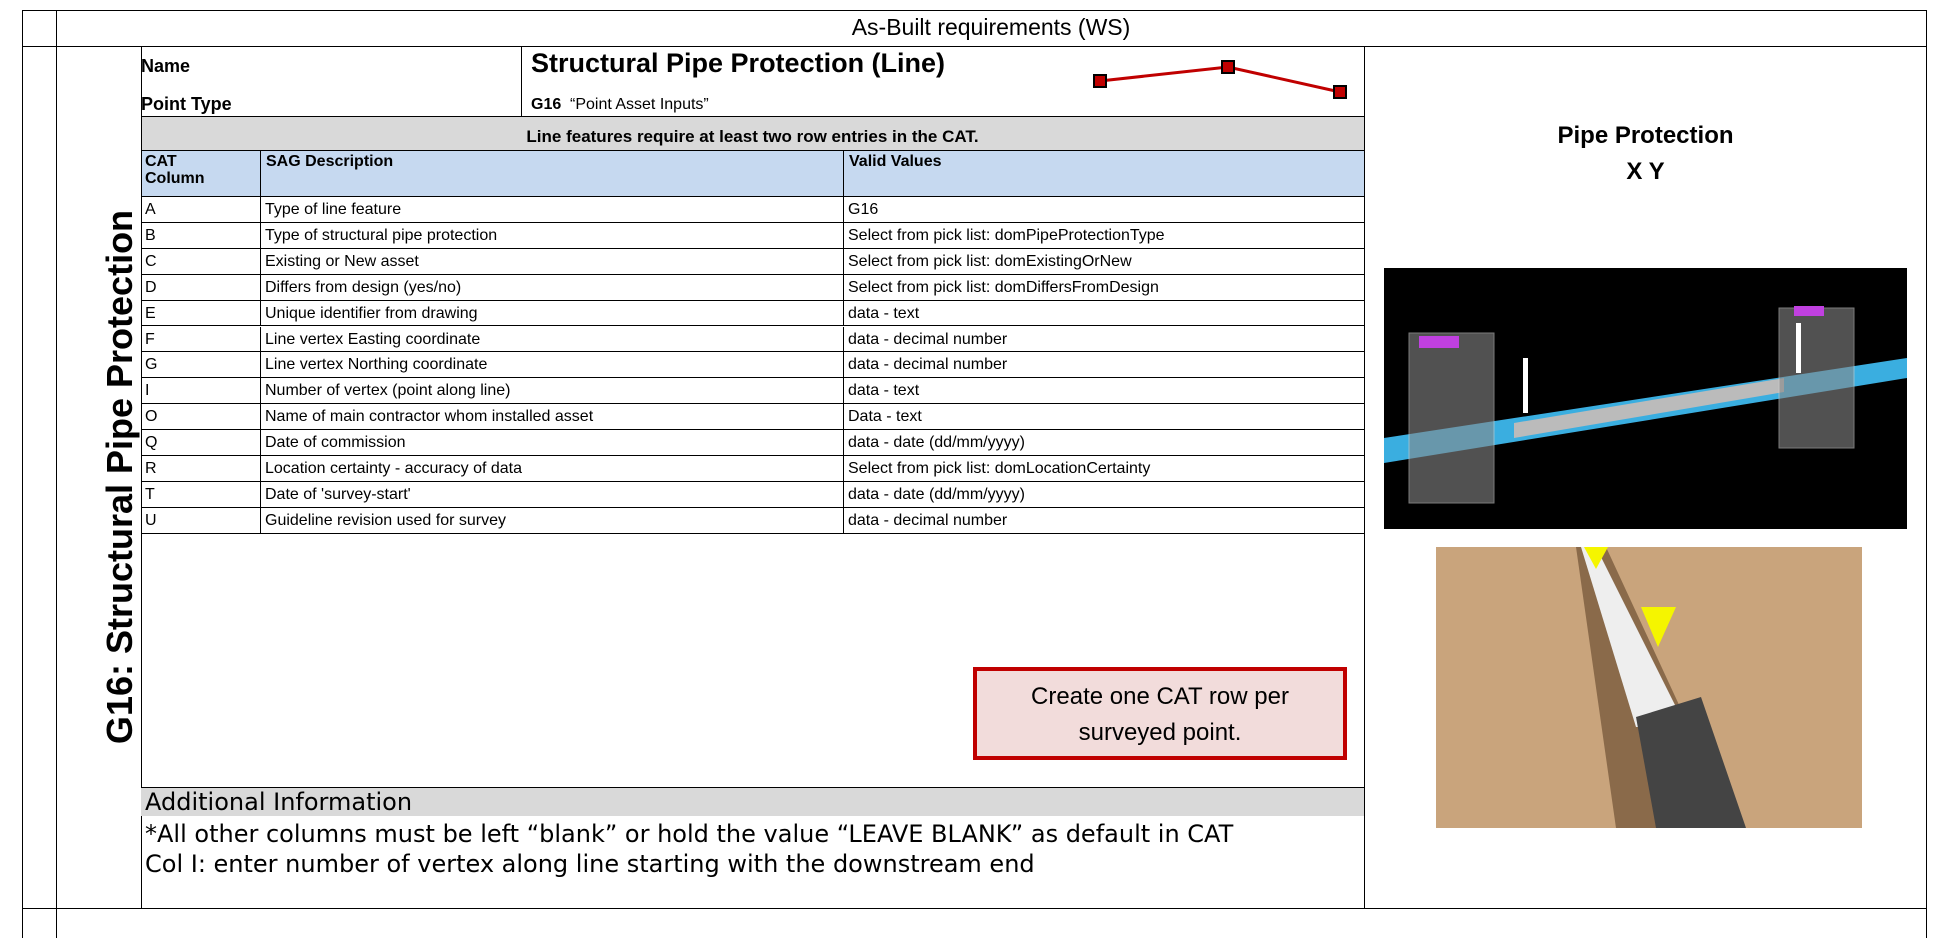 The height and width of the screenshot is (938, 1944). I want to click on pipe-photo, so click(1649, 687).